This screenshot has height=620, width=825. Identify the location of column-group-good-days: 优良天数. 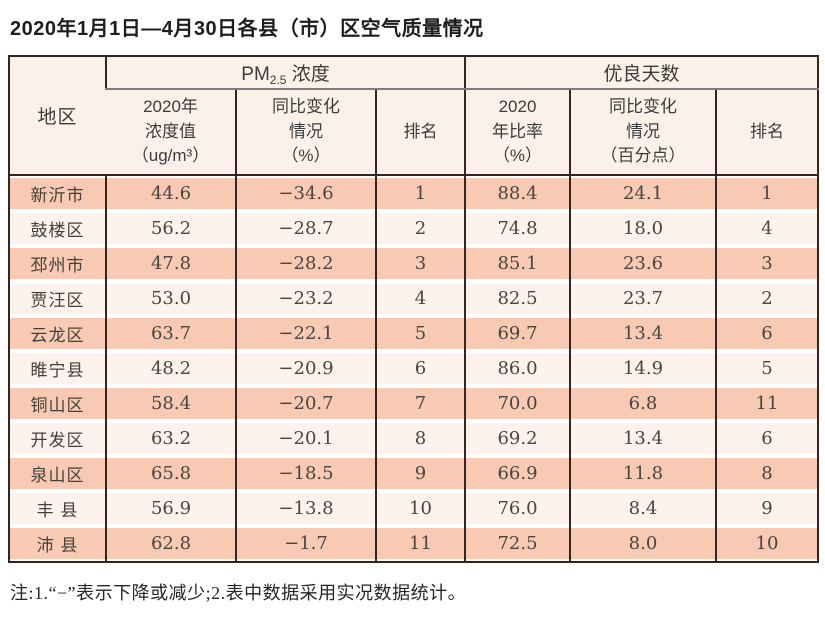
(641, 73).